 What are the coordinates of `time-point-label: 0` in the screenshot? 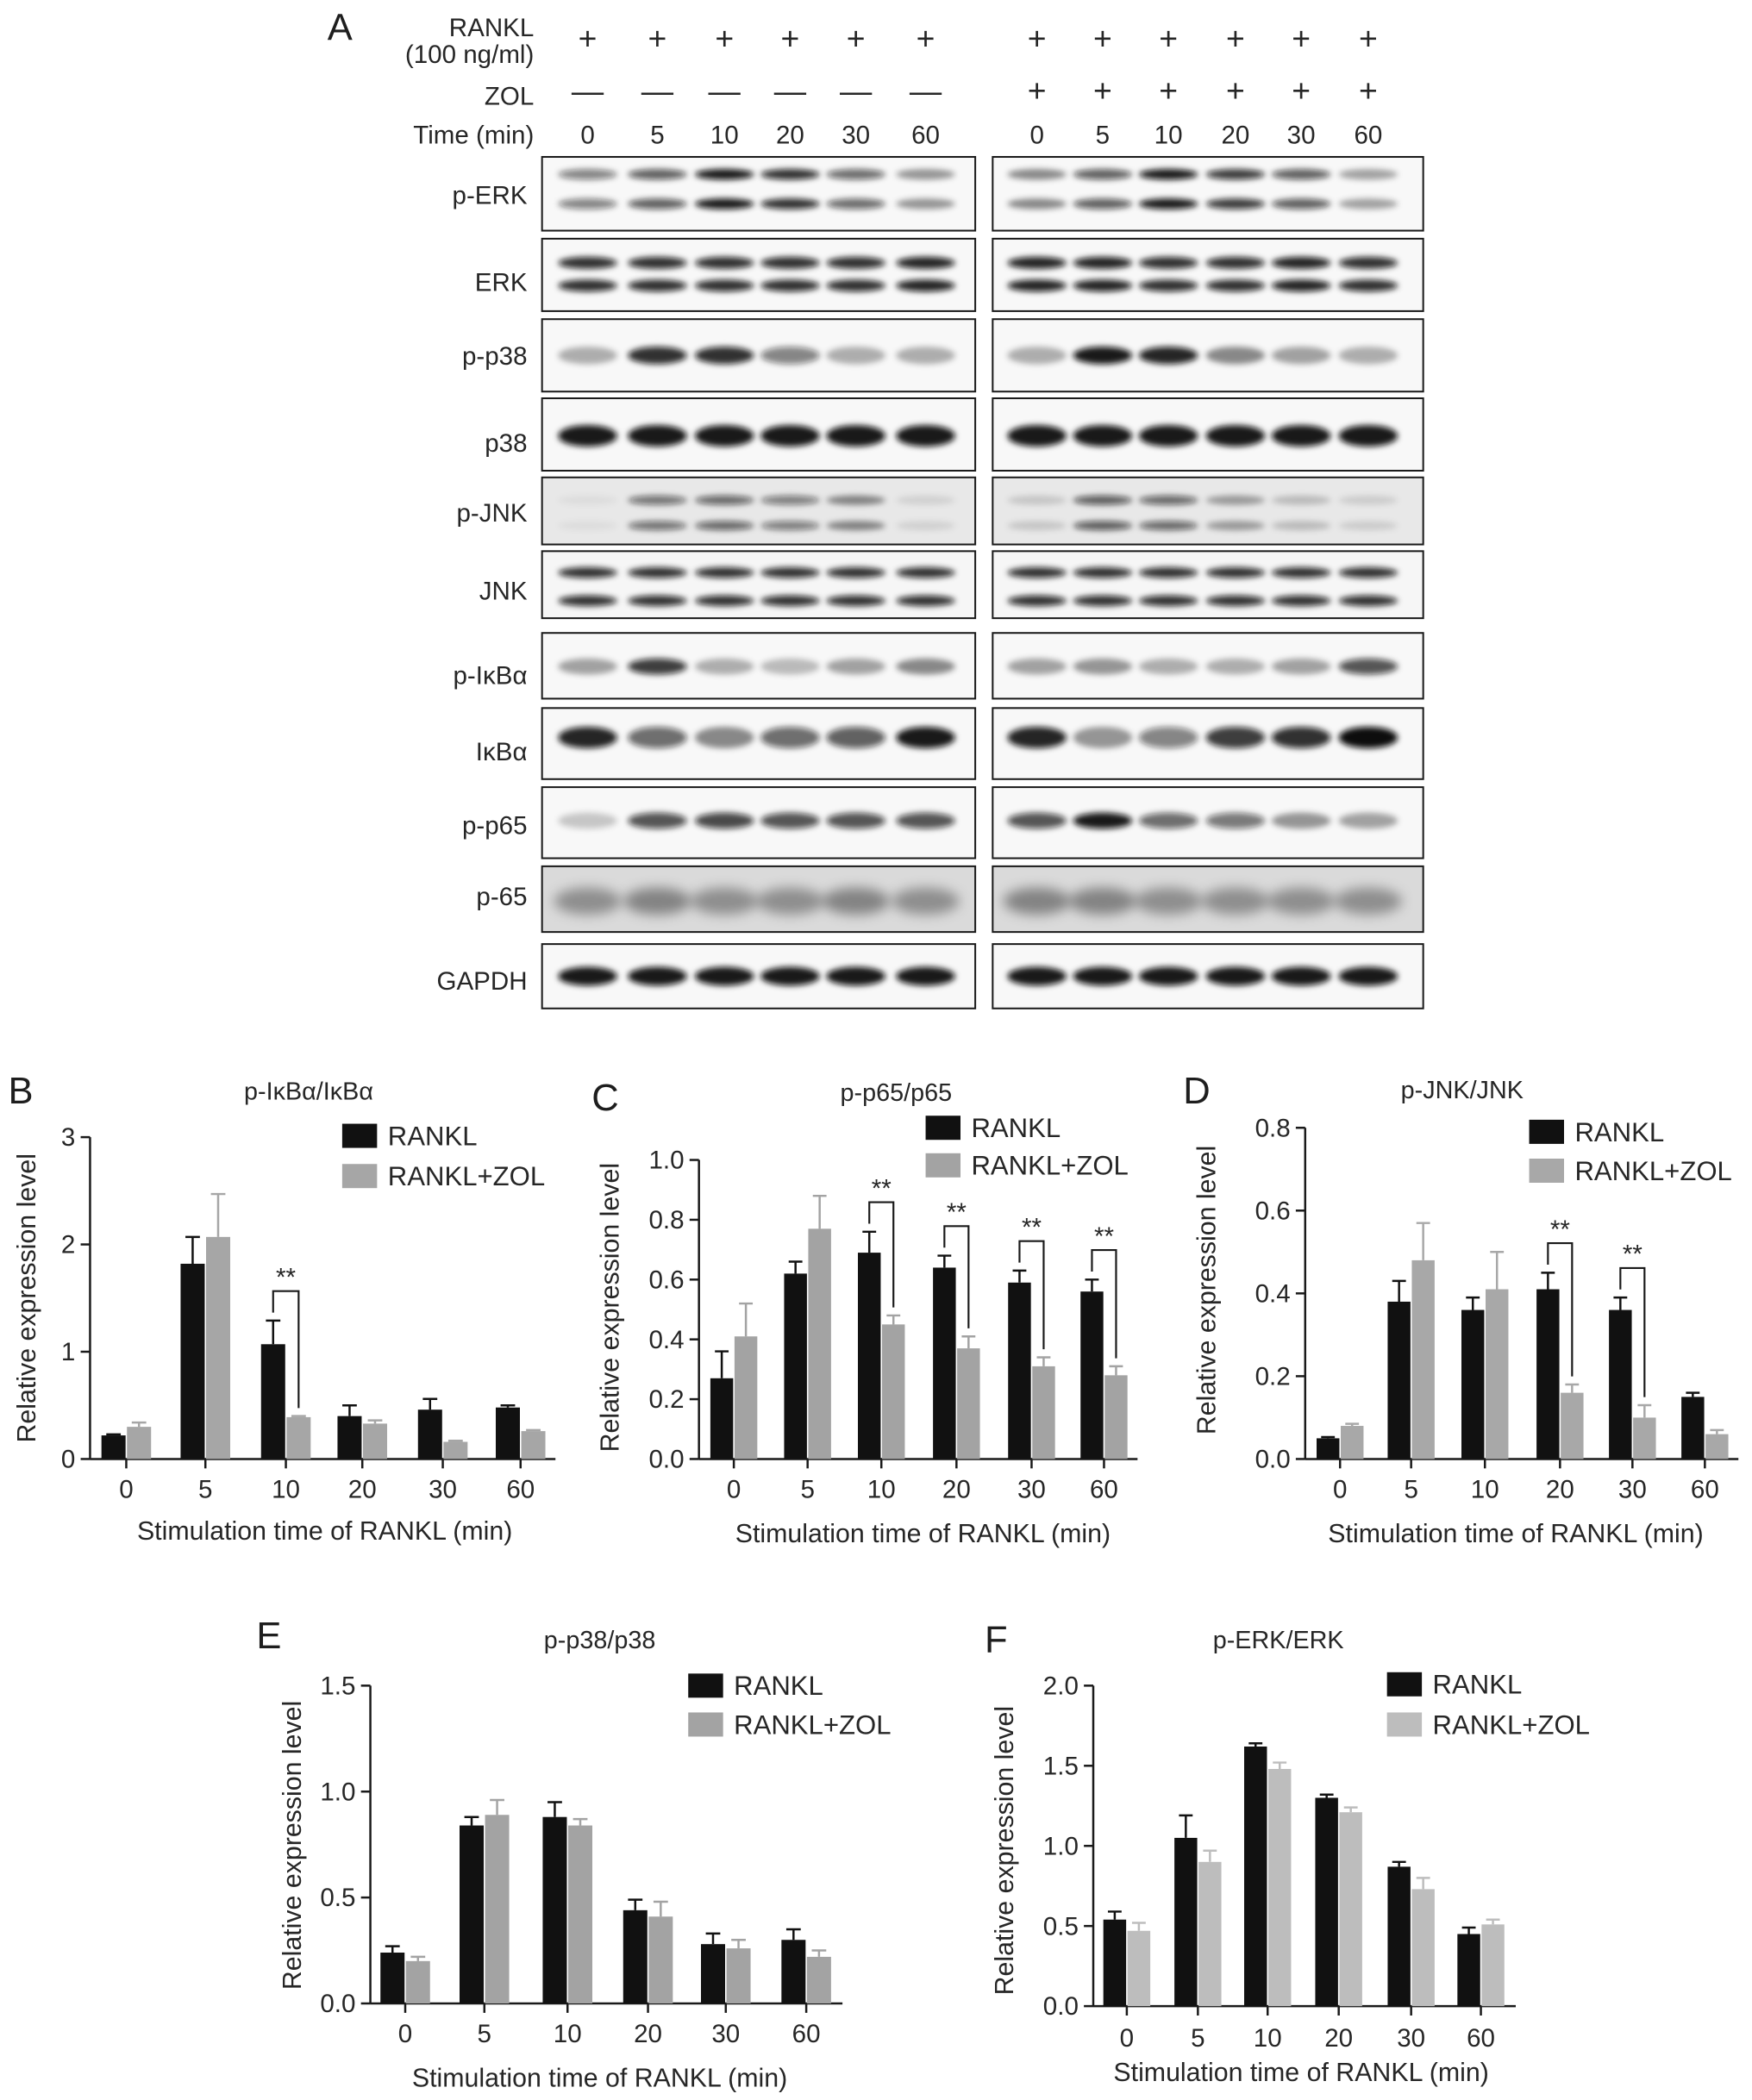 It's located at (1036, 135).